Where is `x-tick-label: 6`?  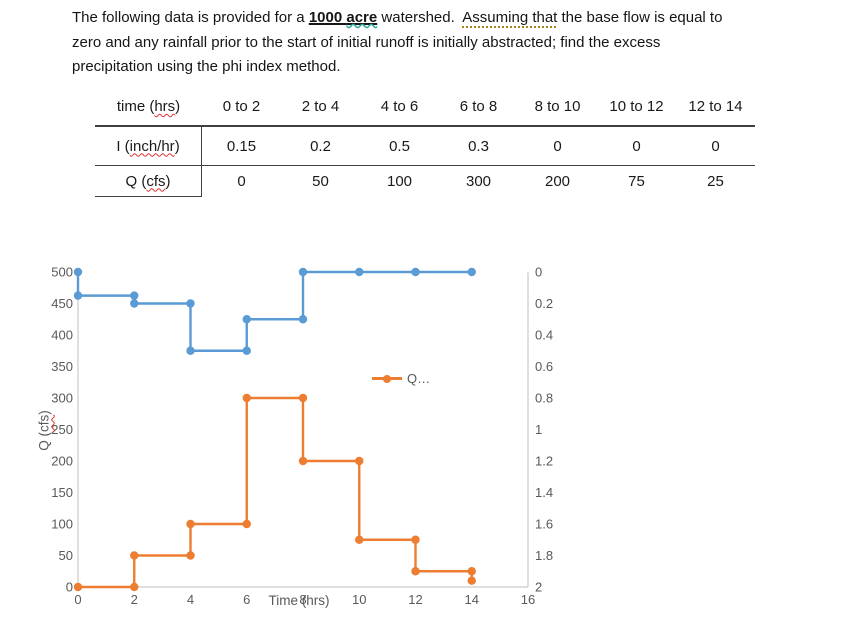
x-tick-label: 6 is located at coordinates (246, 599).